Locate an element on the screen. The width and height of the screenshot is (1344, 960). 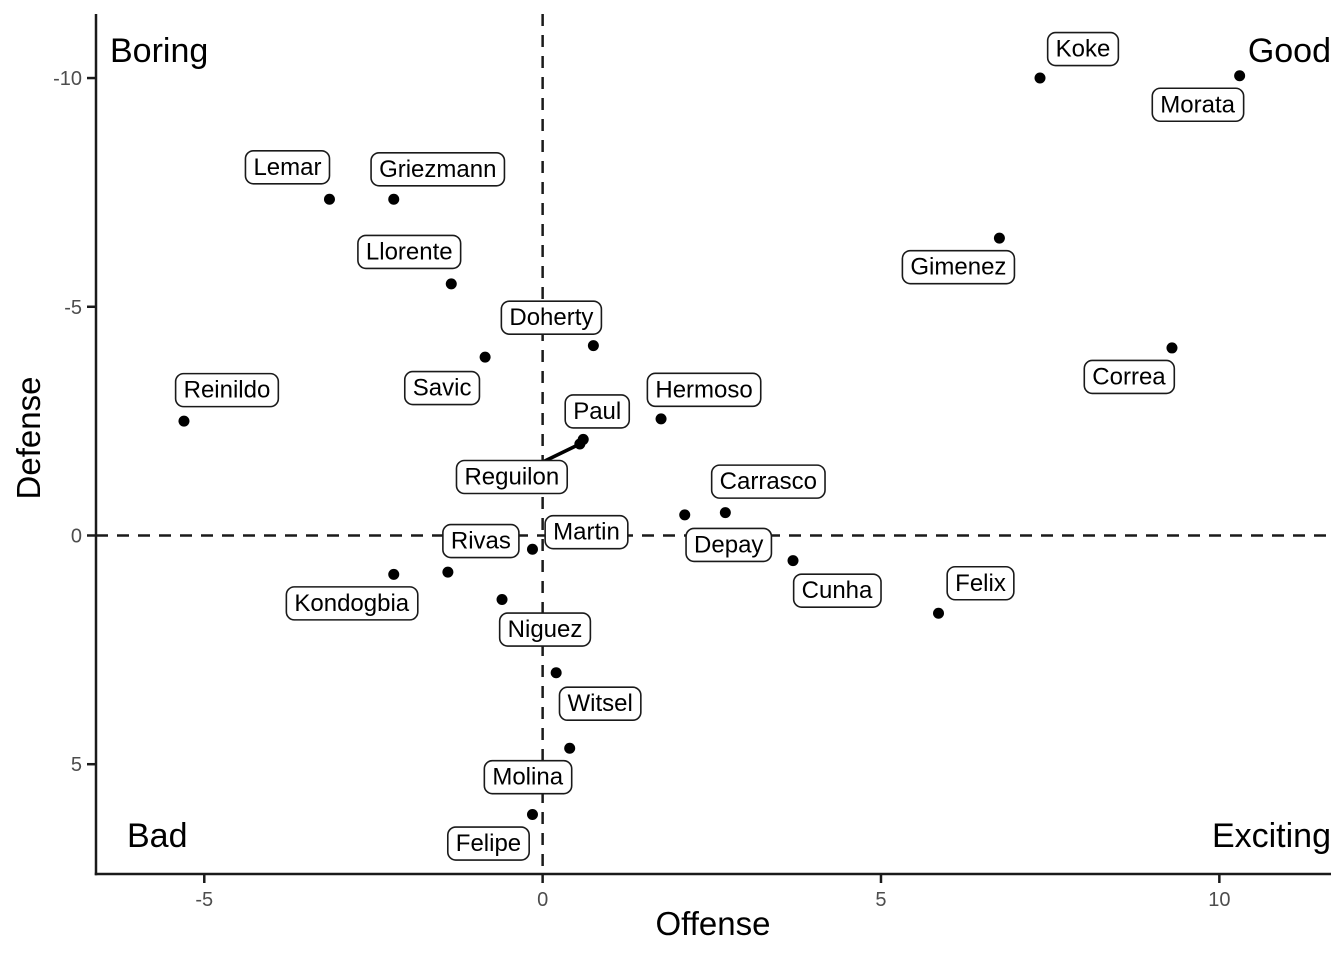
data-point-savic is located at coordinates (485, 357).